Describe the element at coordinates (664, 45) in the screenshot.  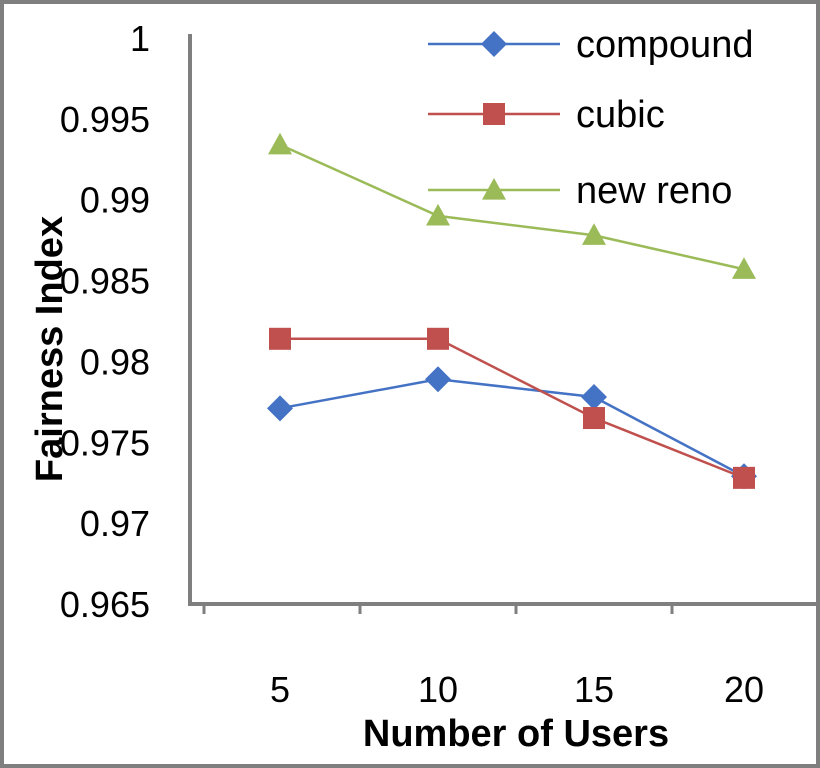
I see `legend-label: compound` at that location.